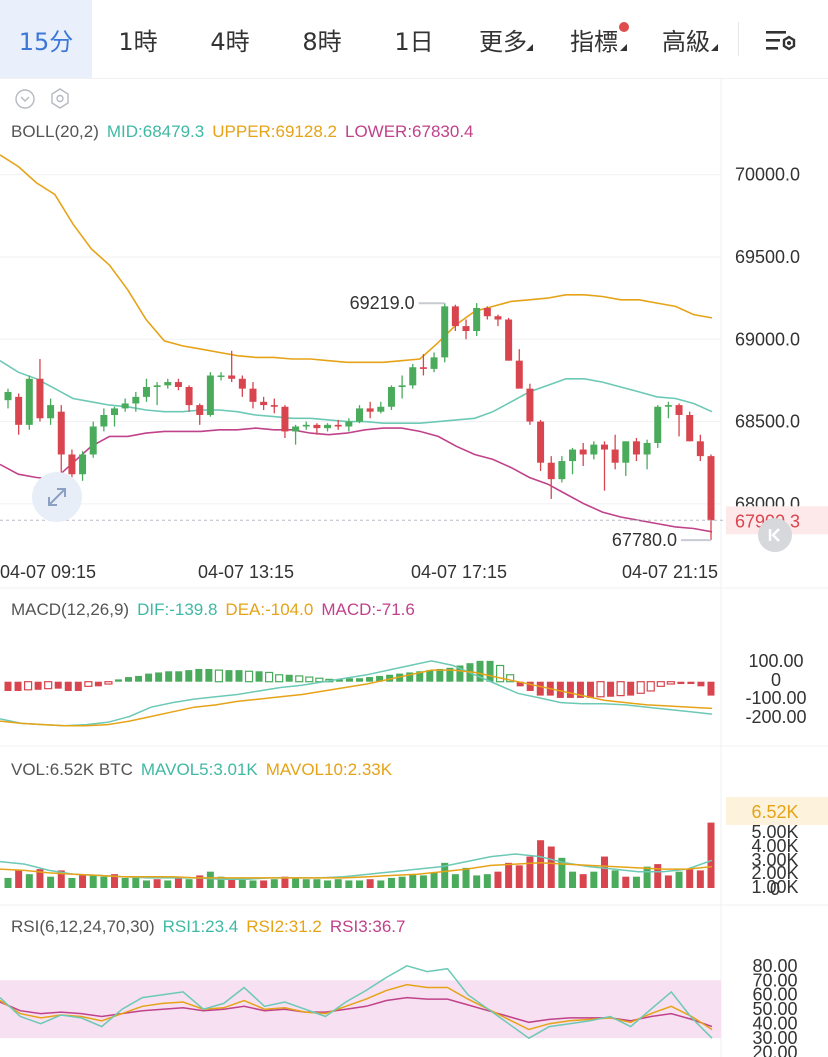  Describe the element at coordinates (284, 926) in the screenshot. I see `rsi-rsi2: RSI2:31.2` at that location.